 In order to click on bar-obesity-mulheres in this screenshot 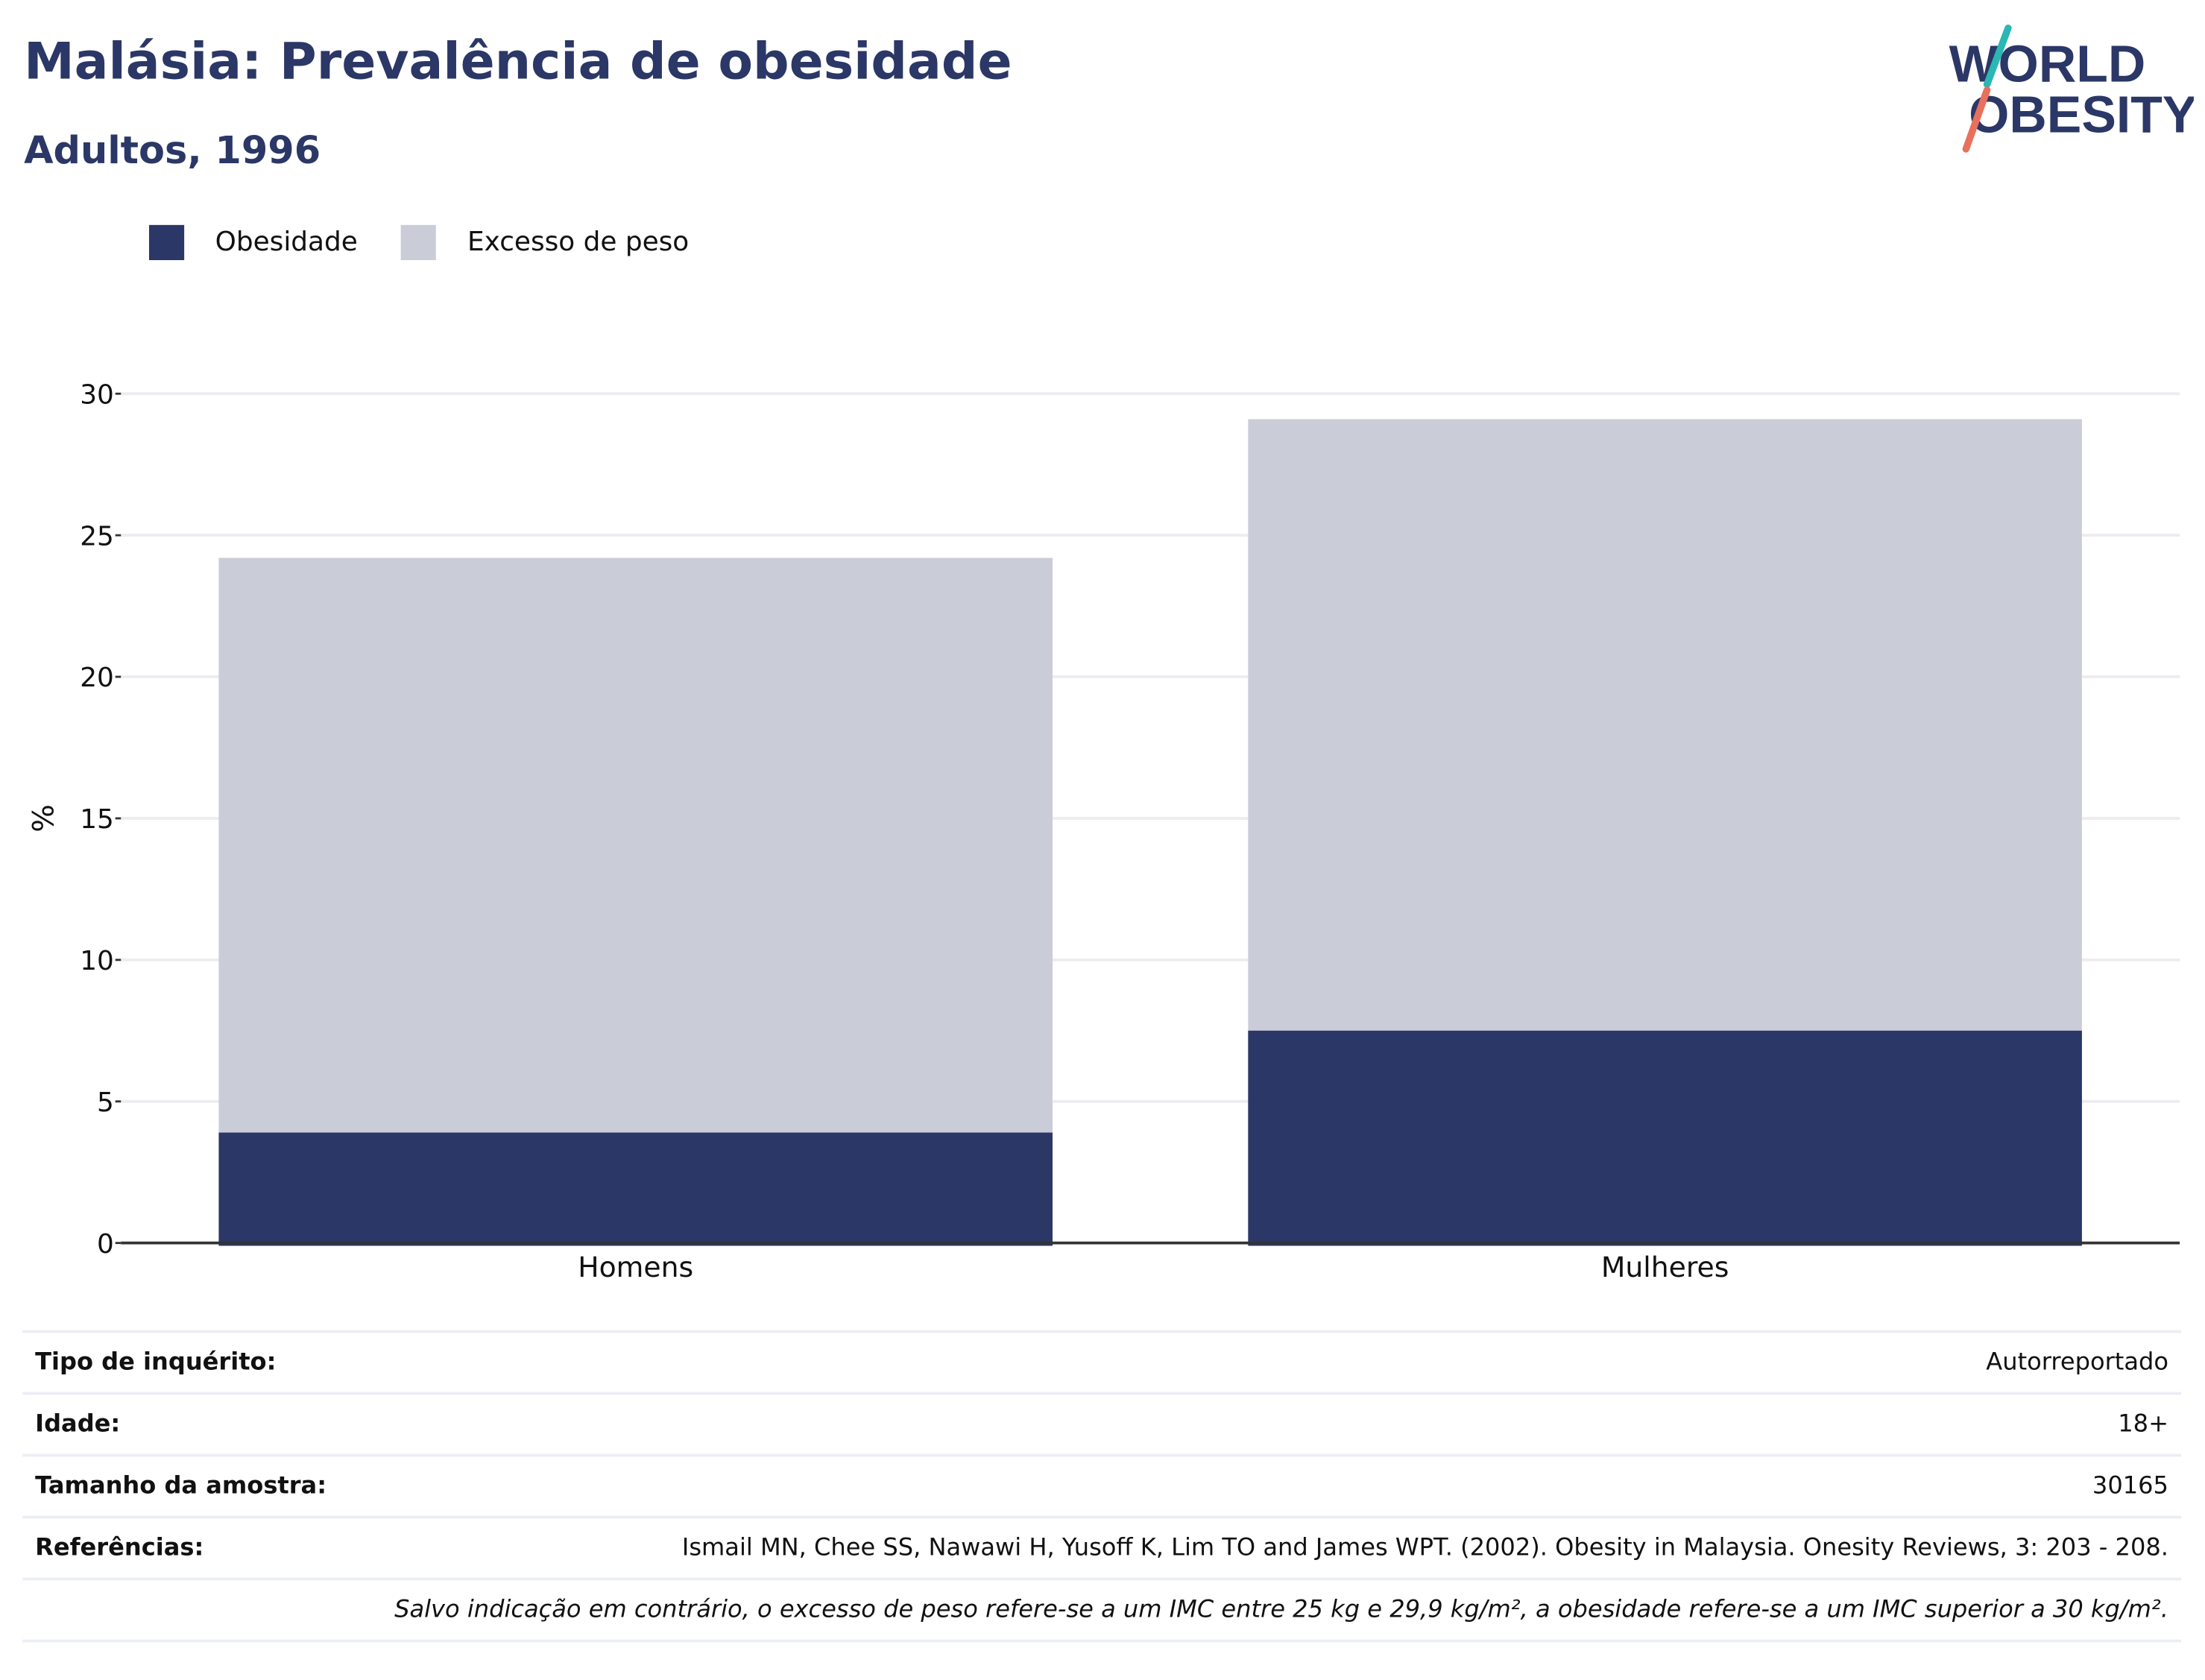, I will do `click(1665, 1138)`.